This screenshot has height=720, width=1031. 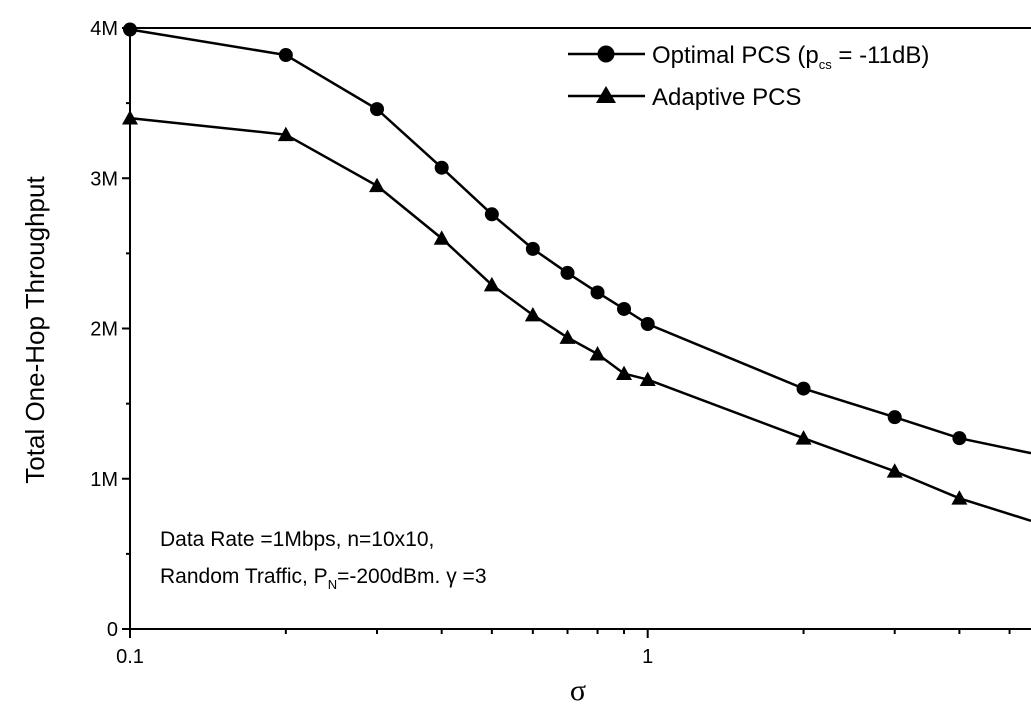 What do you see at coordinates (104, 330) in the screenshot?
I see `y-tick-label: 2M` at bounding box center [104, 330].